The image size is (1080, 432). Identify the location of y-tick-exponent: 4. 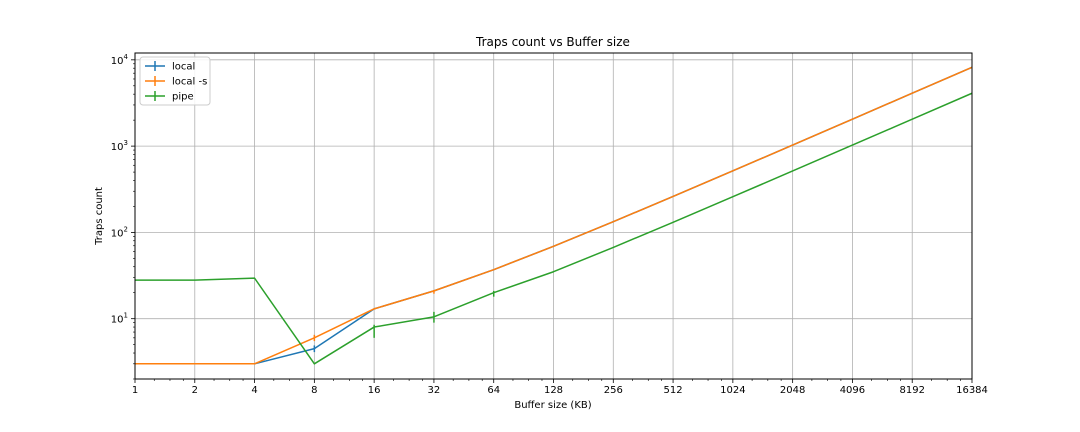
(126, 57).